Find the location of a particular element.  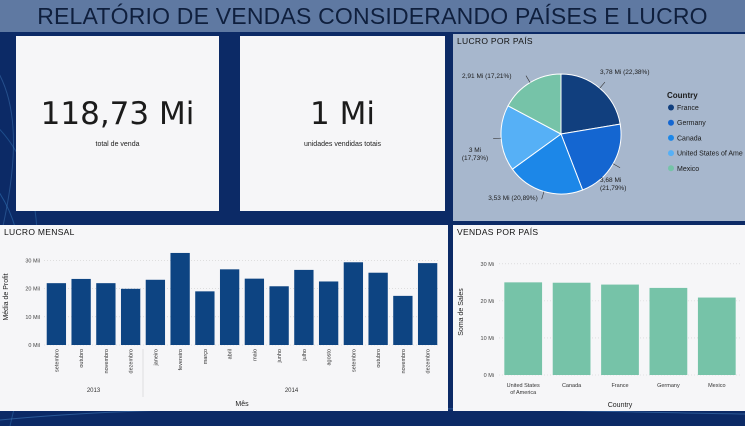

x-tick-label: janeiro is located at coordinates (156, 358).